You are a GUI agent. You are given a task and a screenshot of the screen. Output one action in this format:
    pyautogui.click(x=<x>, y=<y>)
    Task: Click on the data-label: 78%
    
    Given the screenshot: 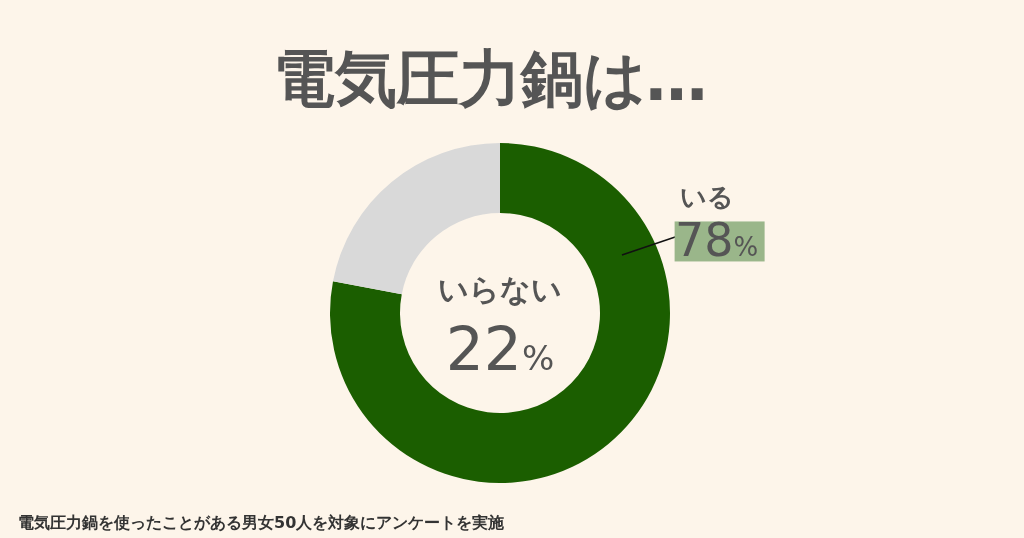 What is the action you would take?
    pyautogui.click(x=716, y=240)
    